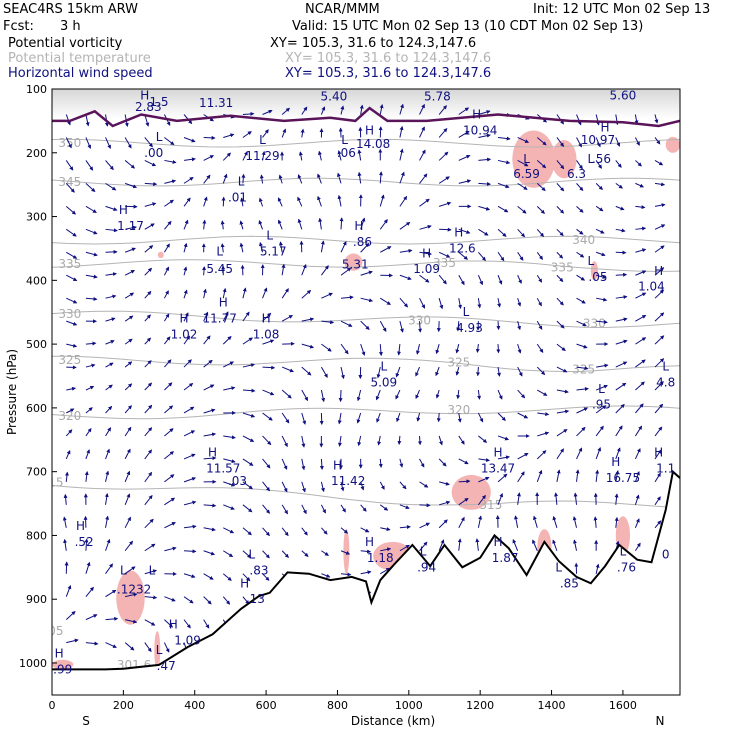 The height and width of the screenshot is (740, 740). I want to click on theta-contour, so click(366, 143).